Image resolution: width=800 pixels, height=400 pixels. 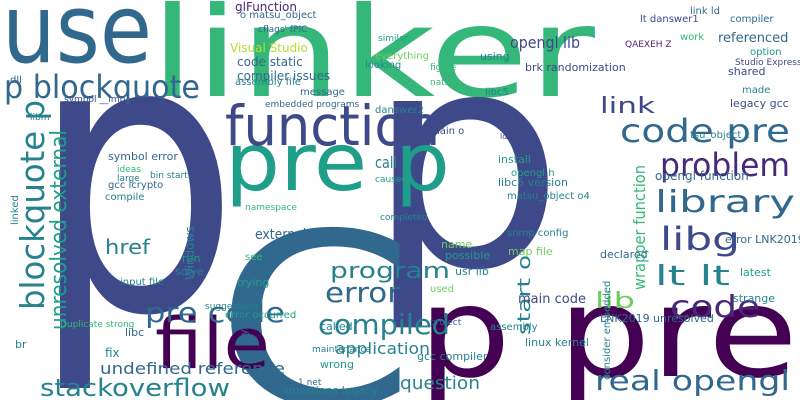 What do you see at coordinates (472, 271) in the screenshot?
I see `word: usr lib` at bounding box center [472, 271].